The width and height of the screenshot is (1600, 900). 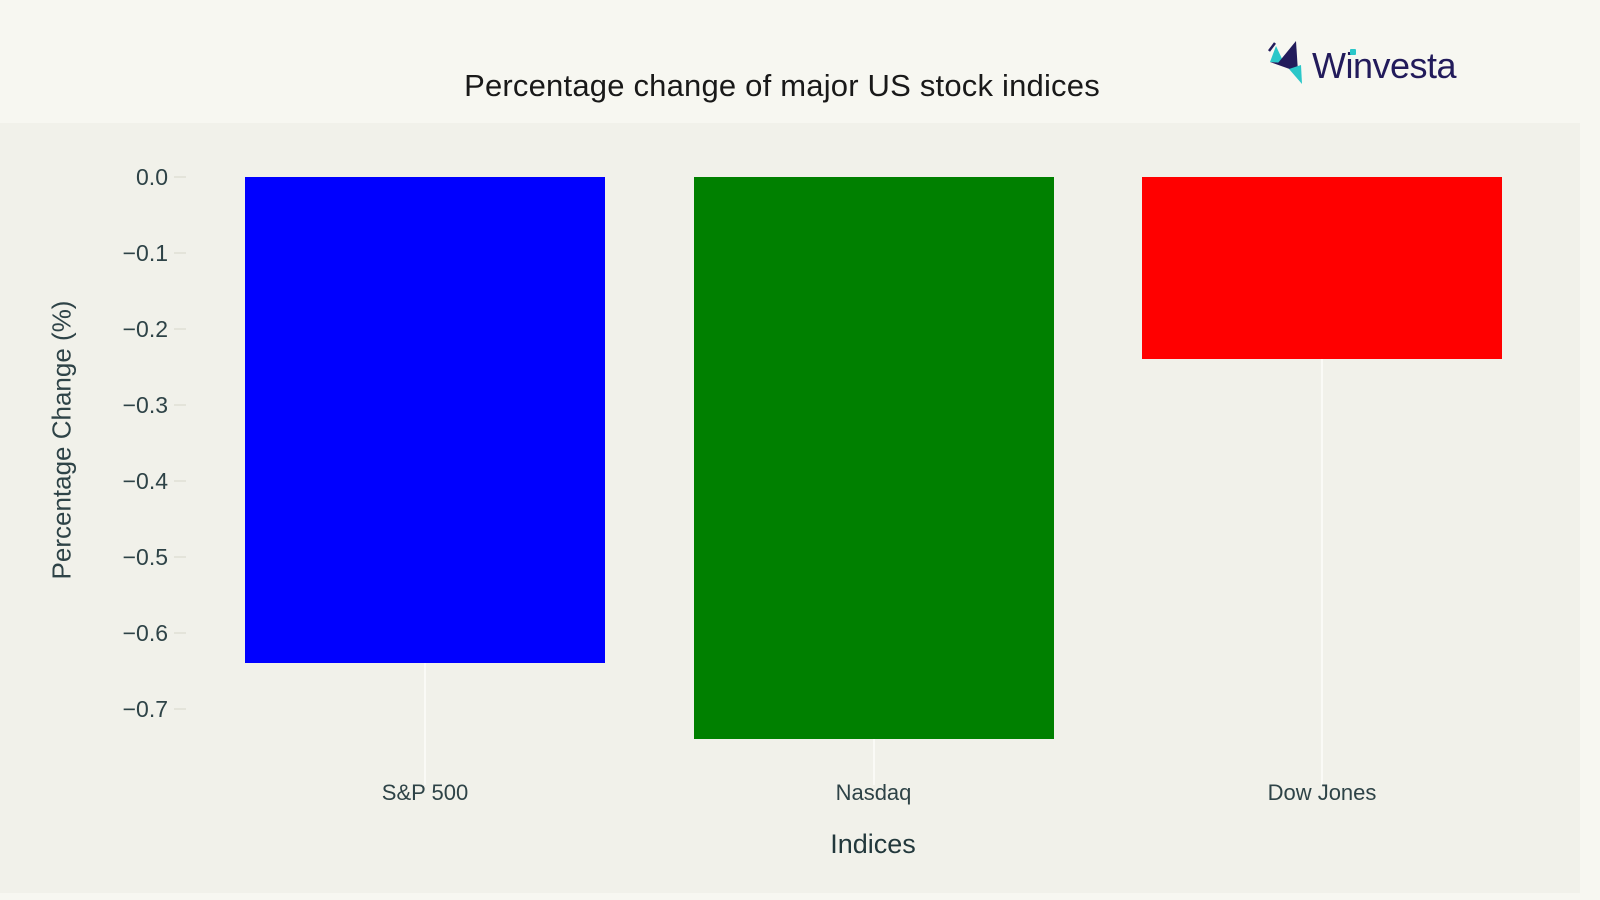 I want to click on y-tick-label: −0.7, so click(x=145, y=709).